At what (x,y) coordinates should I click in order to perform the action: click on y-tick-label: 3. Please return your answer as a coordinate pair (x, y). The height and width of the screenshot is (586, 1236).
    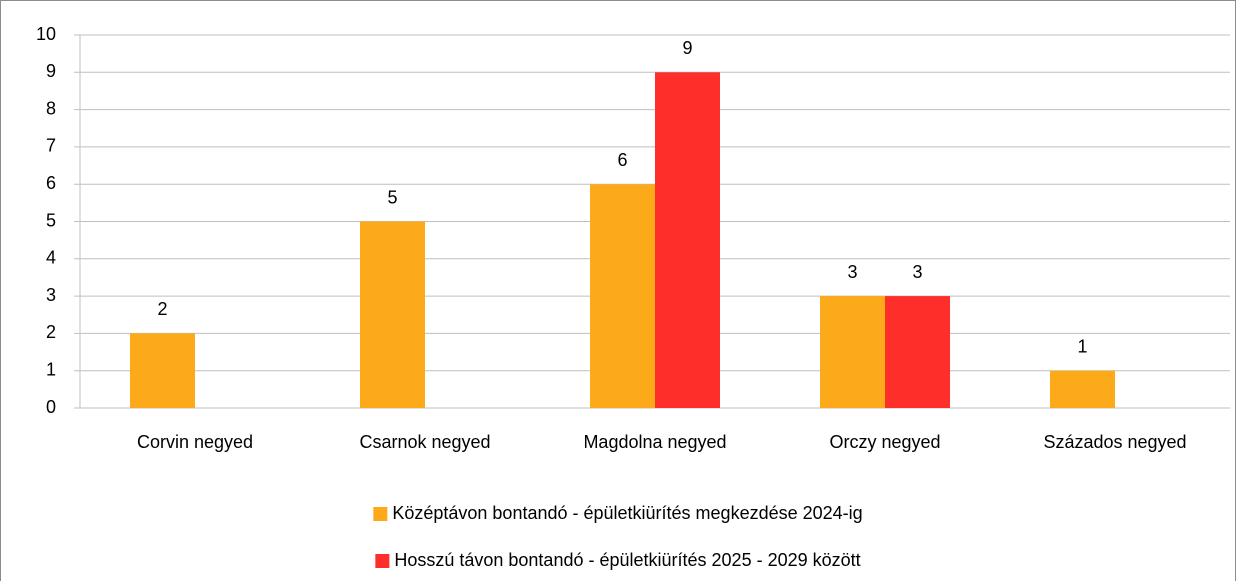
    Looking at the image, I should click on (51, 295).